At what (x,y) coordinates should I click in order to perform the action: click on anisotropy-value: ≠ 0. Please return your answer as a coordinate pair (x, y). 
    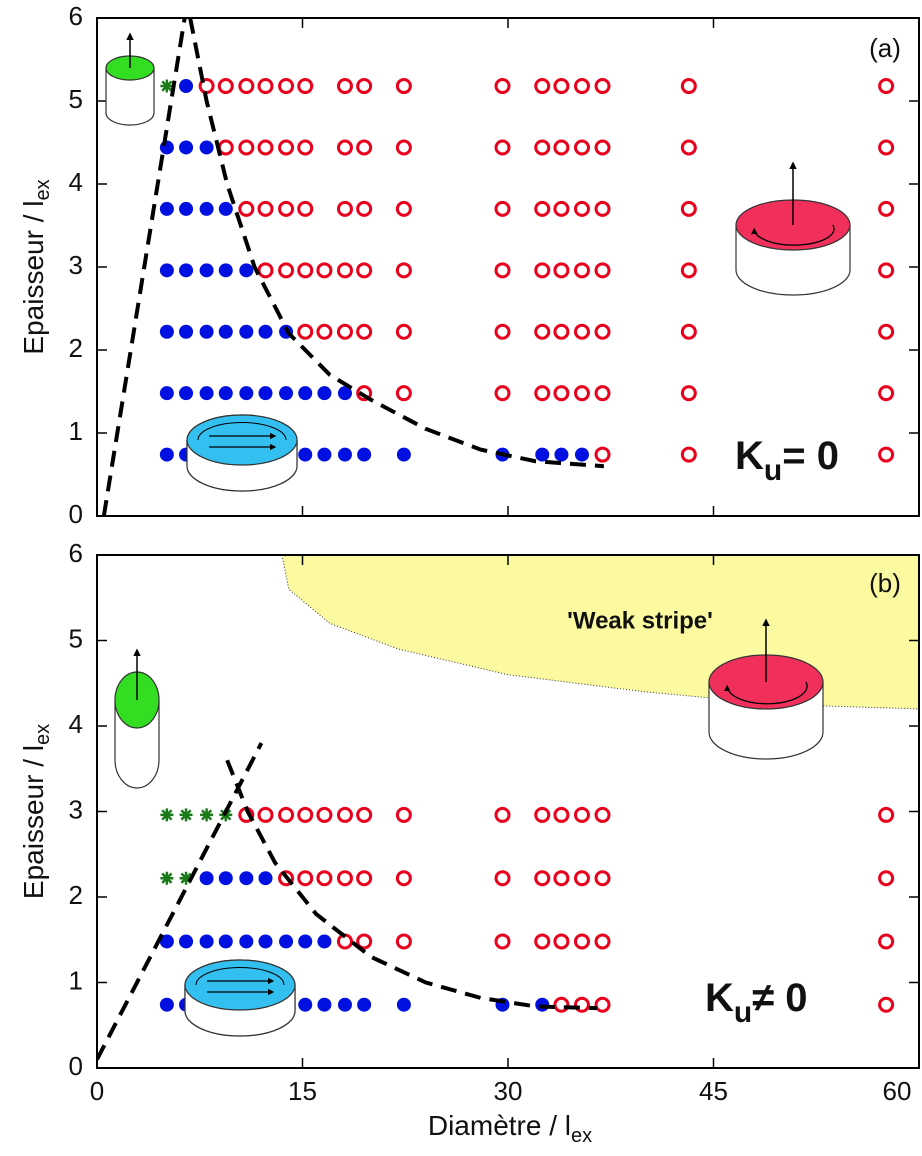
    Looking at the image, I should click on (779, 998).